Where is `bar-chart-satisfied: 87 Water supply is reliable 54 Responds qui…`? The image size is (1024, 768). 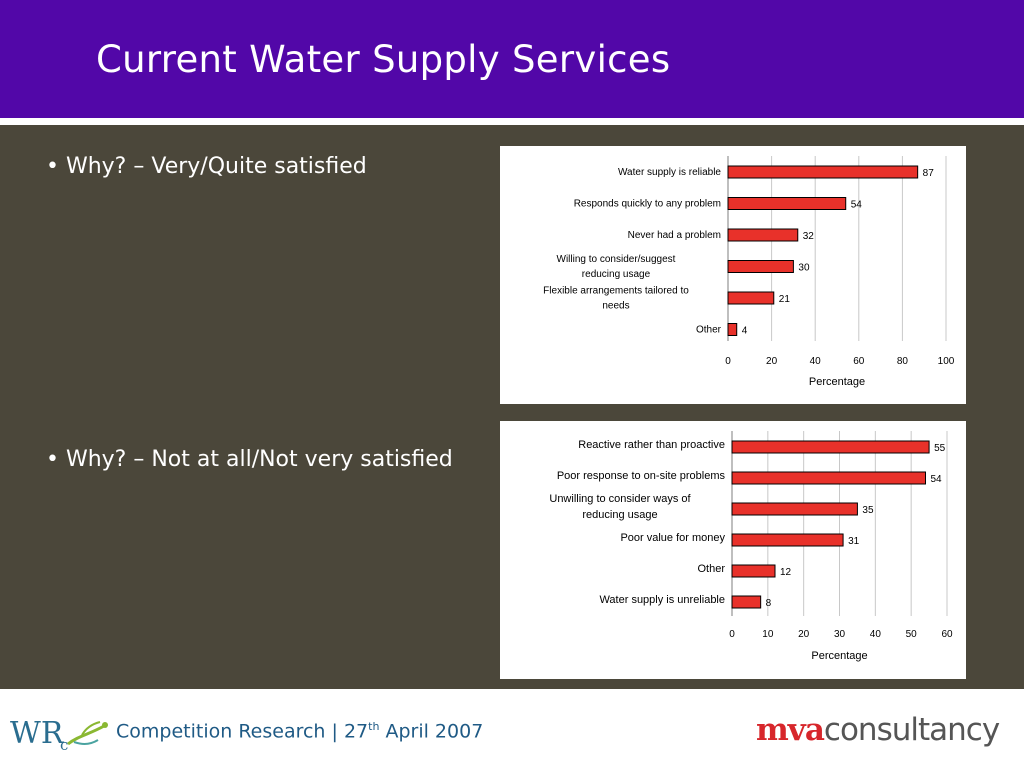
bar-chart-satisfied: 87 Water supply is reliable 54 Responds qui… is located at coordinates (749, 272).